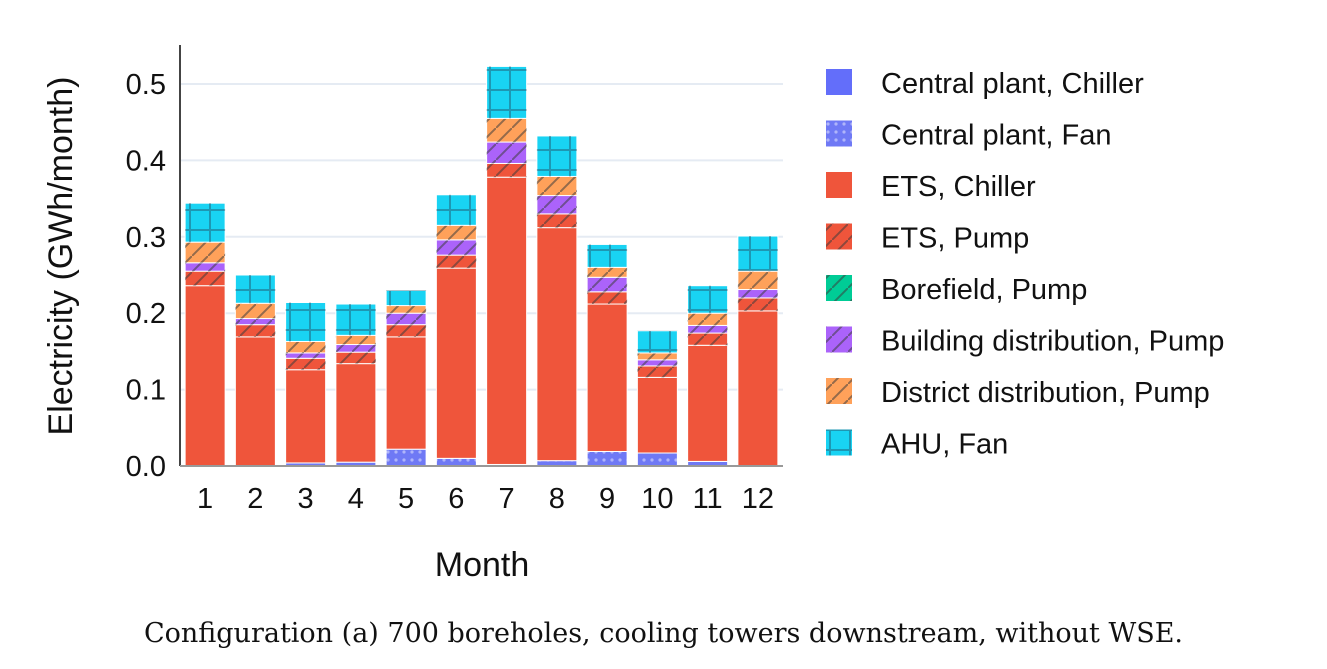  Describe the element at coordinates (996, 136) in the screenshot. I see `legend-label-central-plant-fan: Central plant, Fan` at that location.